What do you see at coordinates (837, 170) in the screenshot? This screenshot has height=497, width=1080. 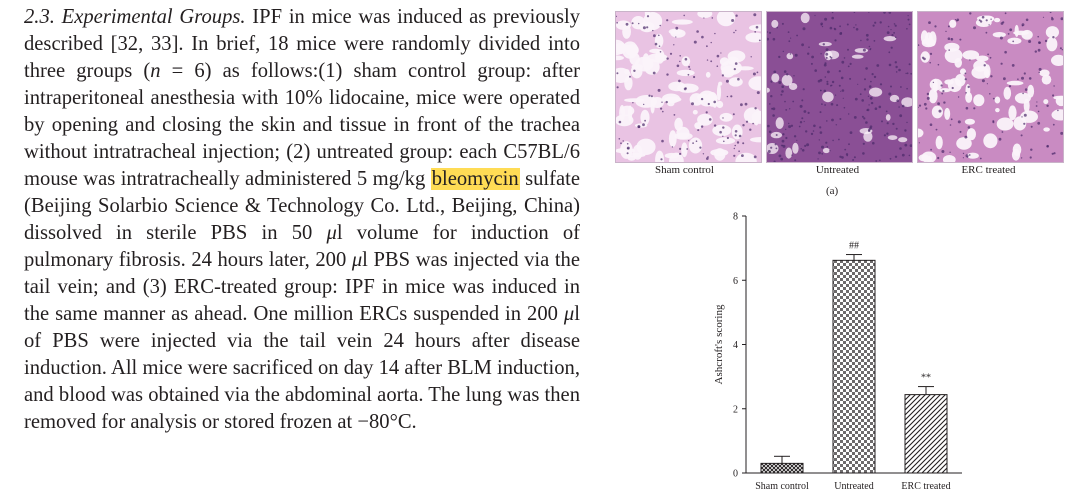 I see `micrograph-caption: Untreated` at bounding box center [837, 170].